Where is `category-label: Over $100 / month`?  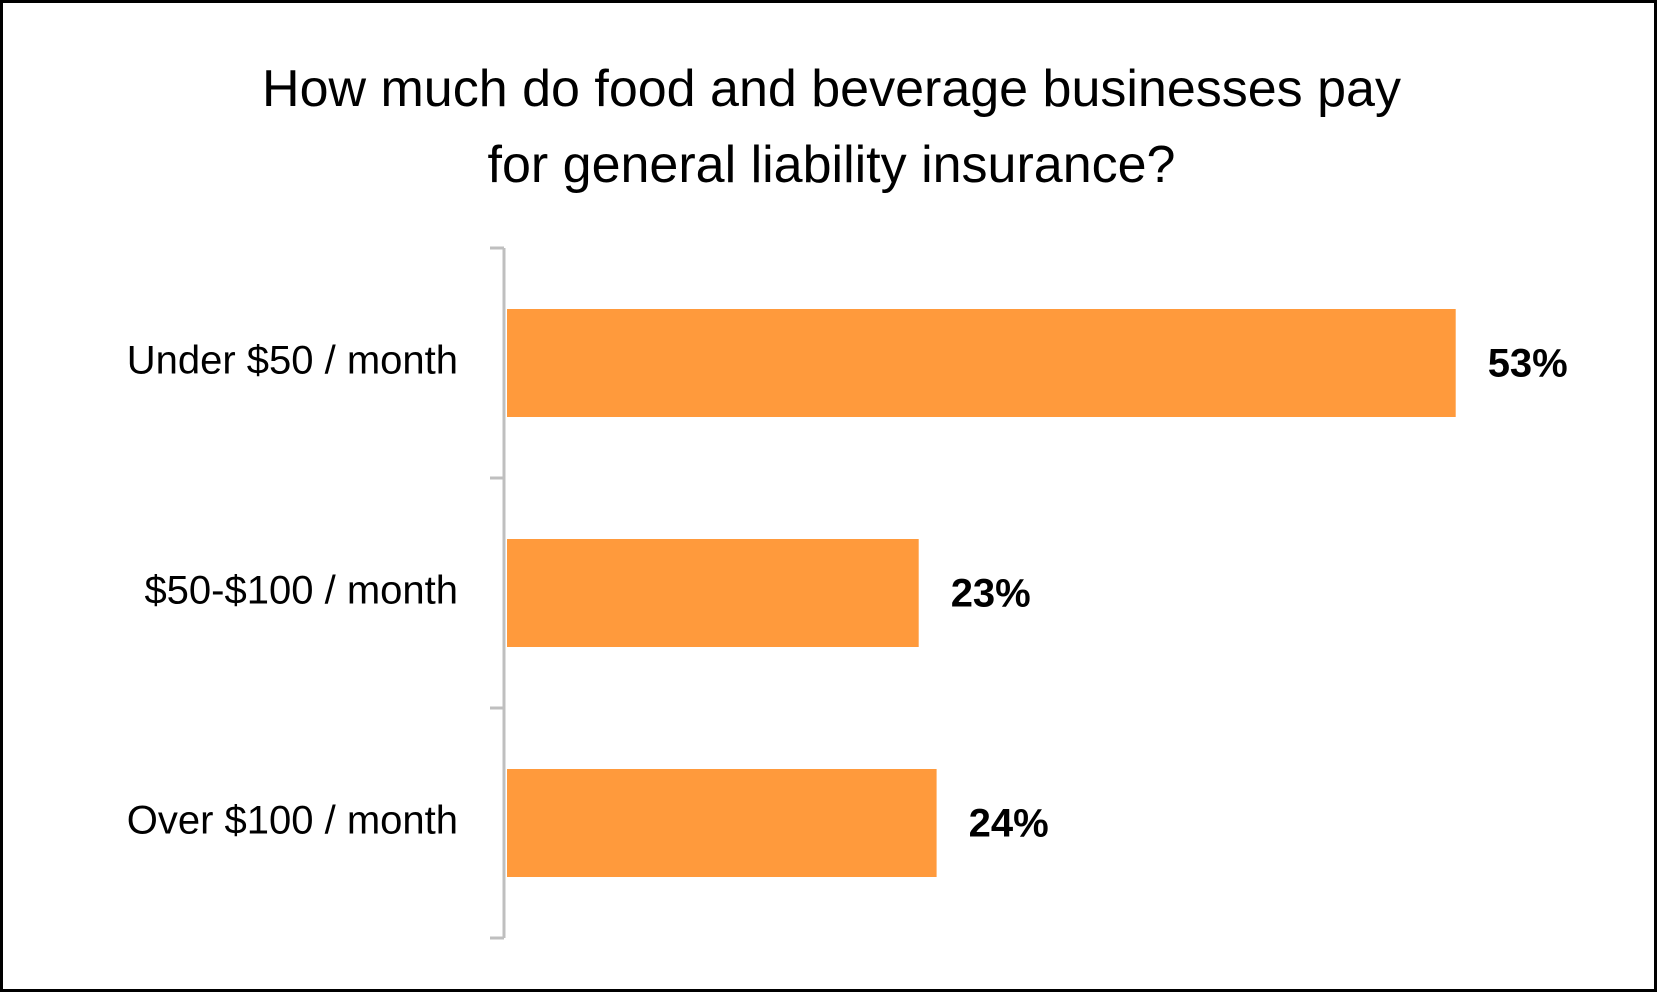 category-label: Over $100 / month is located at coordinates (292, 821).